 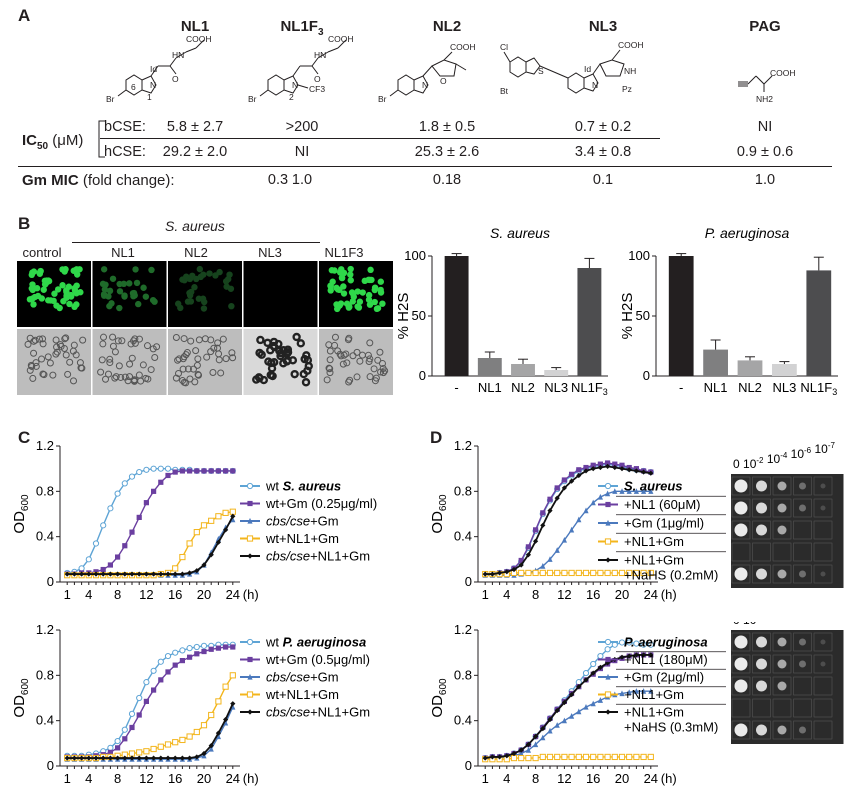 I want to click on microscopy-column-label: control, so click(x=42, y=252).